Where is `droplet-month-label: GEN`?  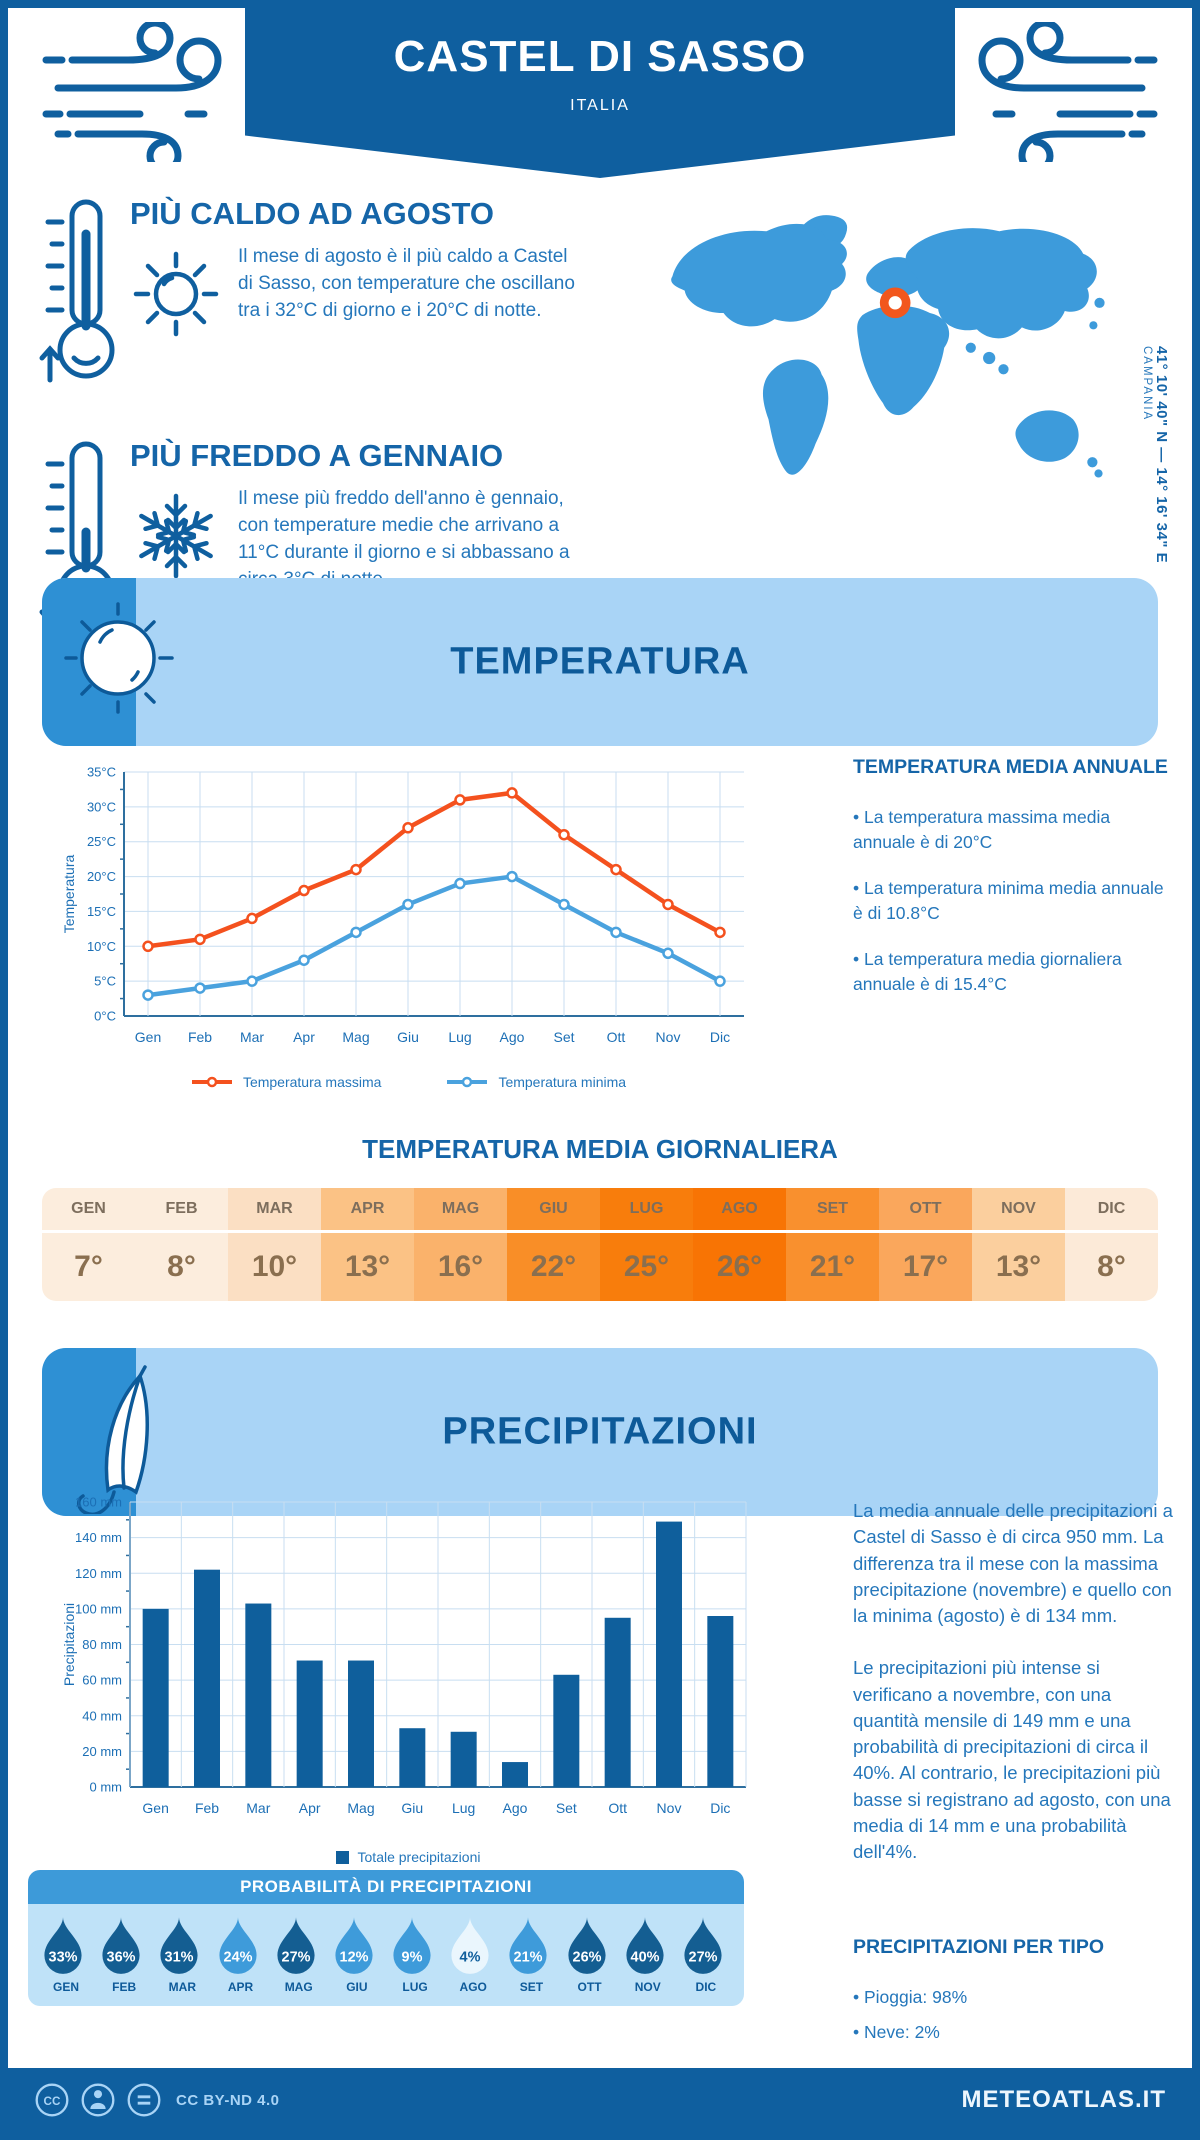
droplet-month-label: GEN is located at coordinates (65, 1987).